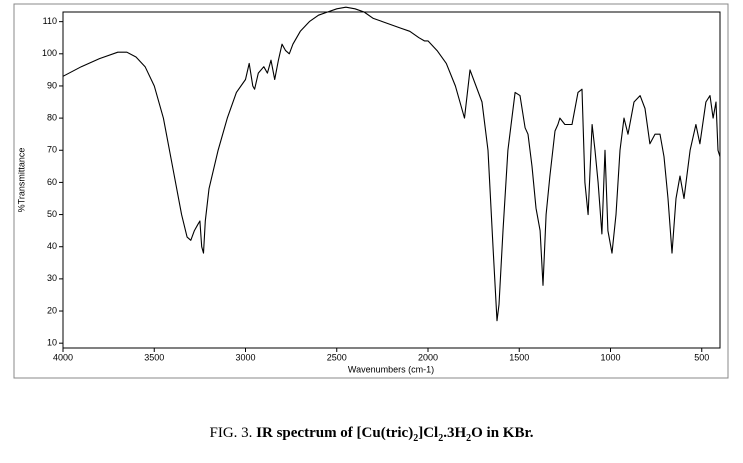 The height and width of the screenshot is (463, 743). Describe the element at coordinates (335, 433) in the screenshot. I see `caption-text: IR spectrum of [Cu(tric)` at that location.